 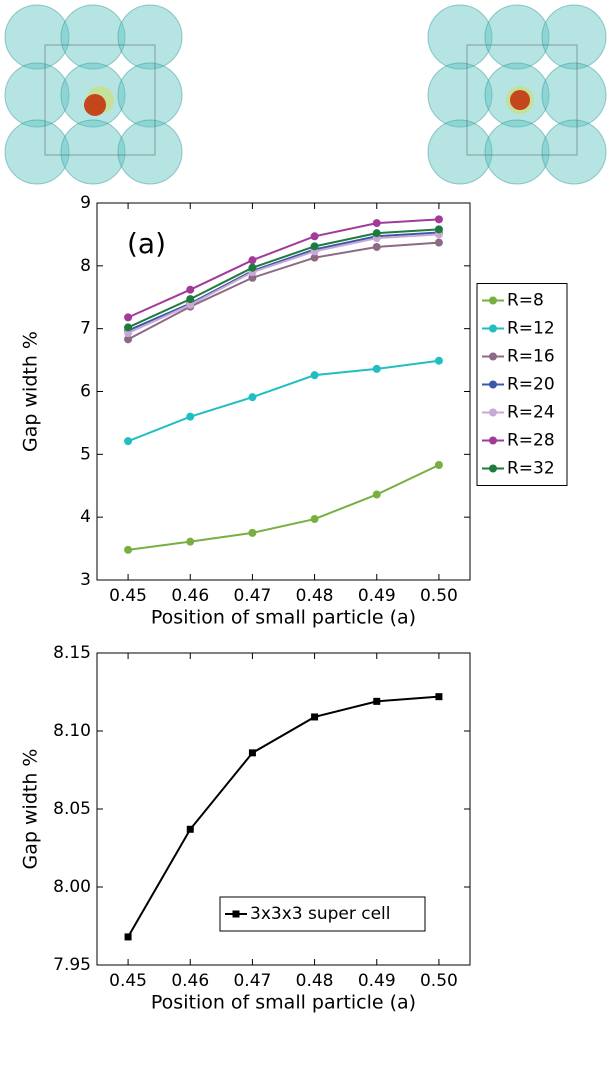 I want to click on structure-illustration-right, so click(x=517, y=94).